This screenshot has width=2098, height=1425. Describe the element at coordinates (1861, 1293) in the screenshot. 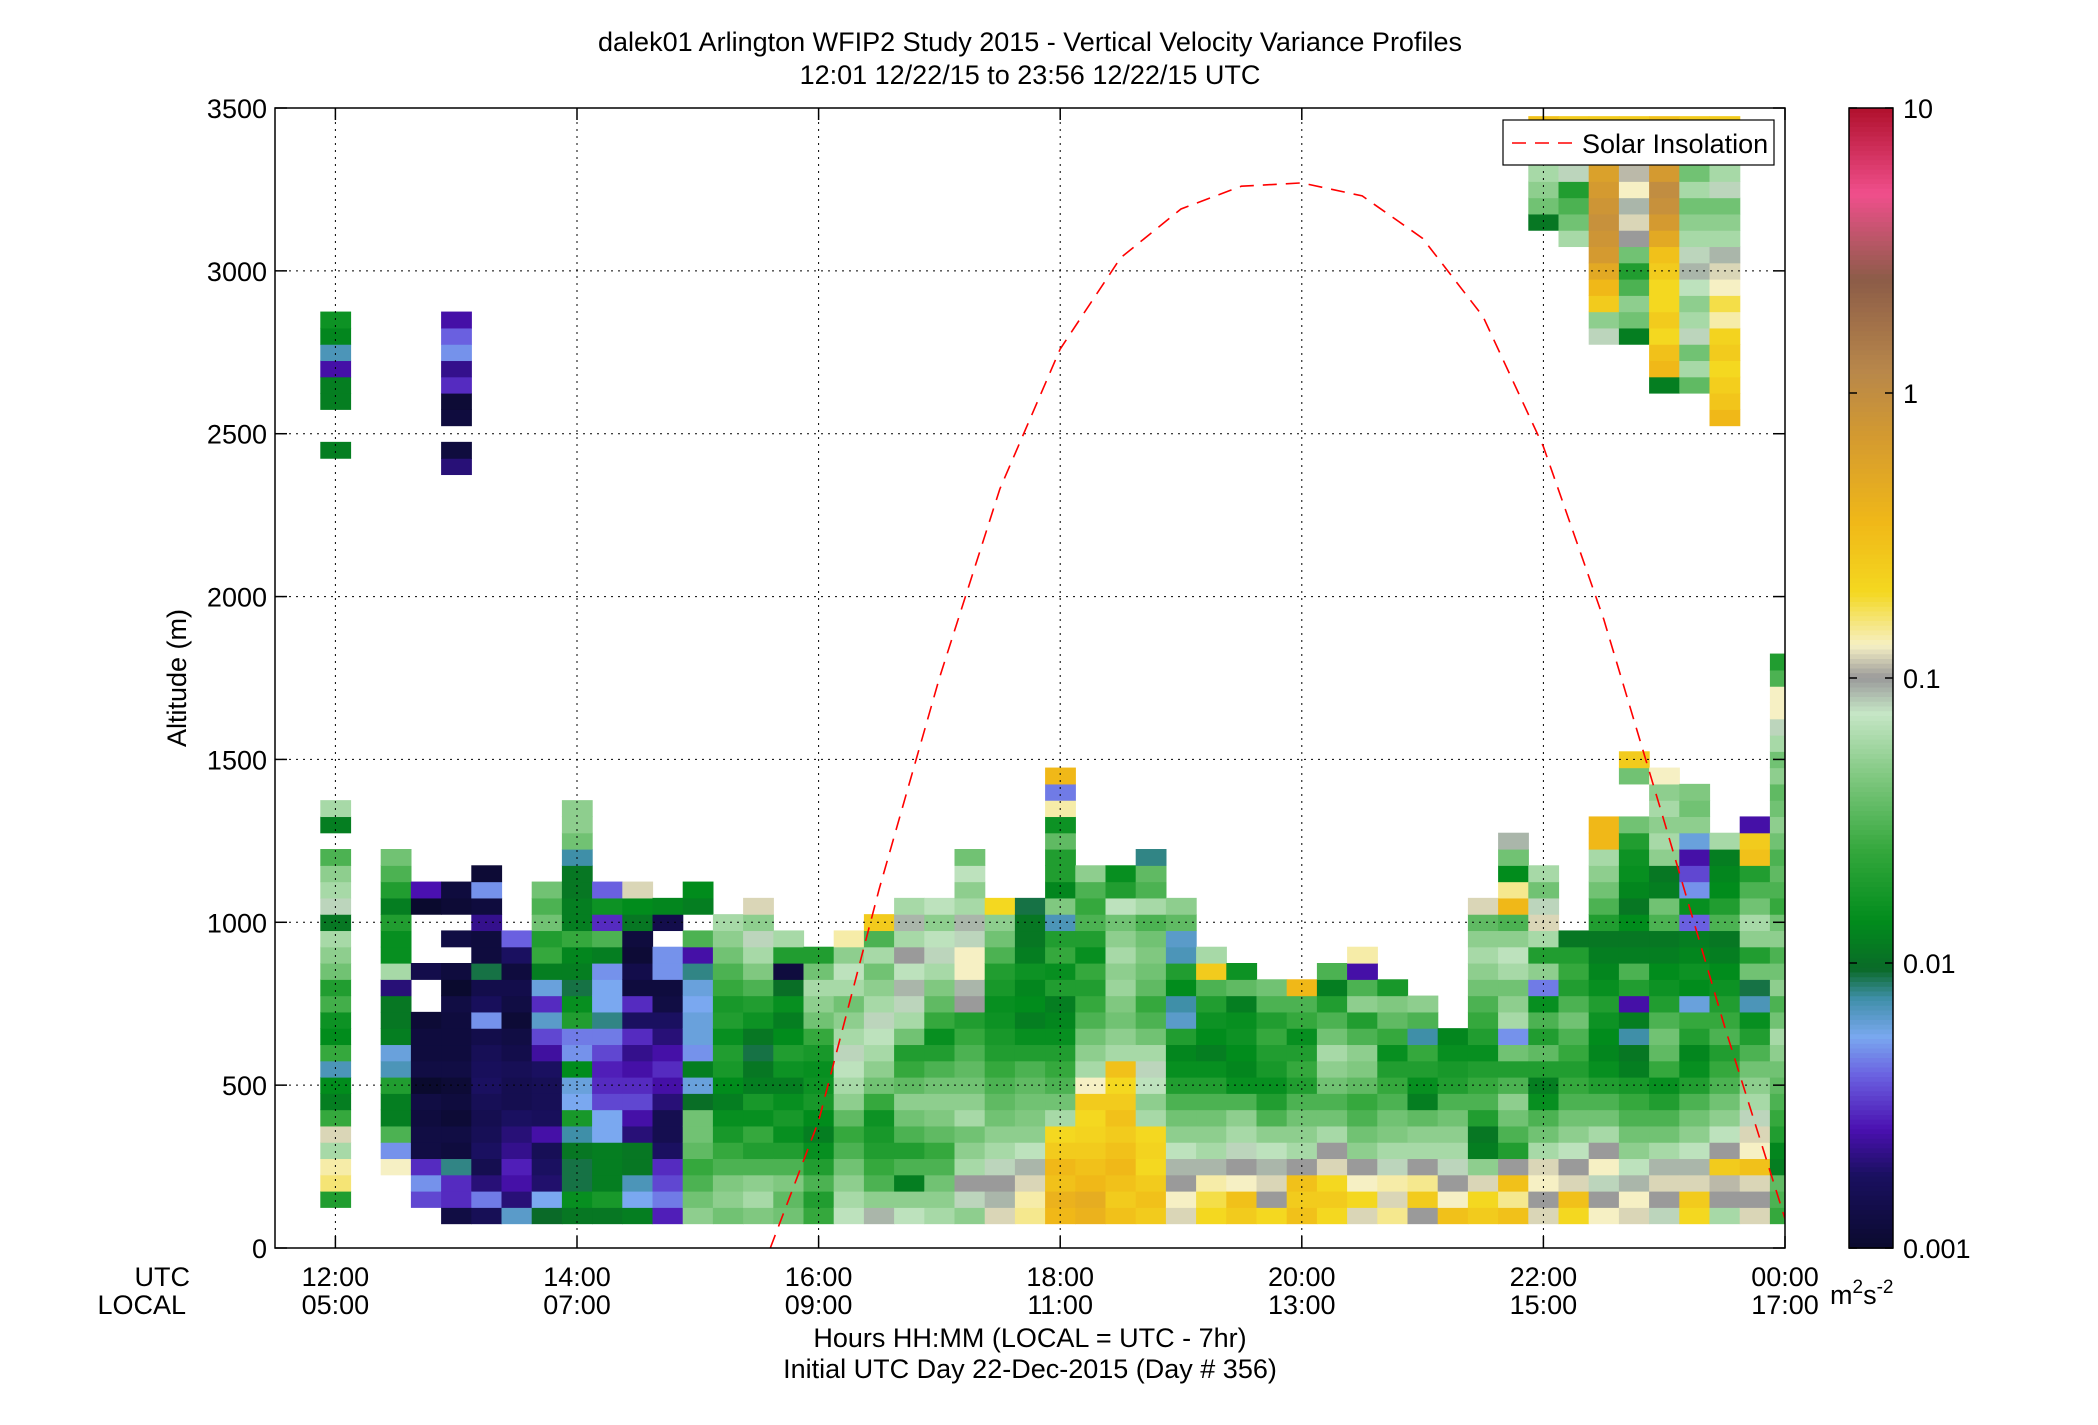

I see `colorbar-unit: m2s-2` at that location.